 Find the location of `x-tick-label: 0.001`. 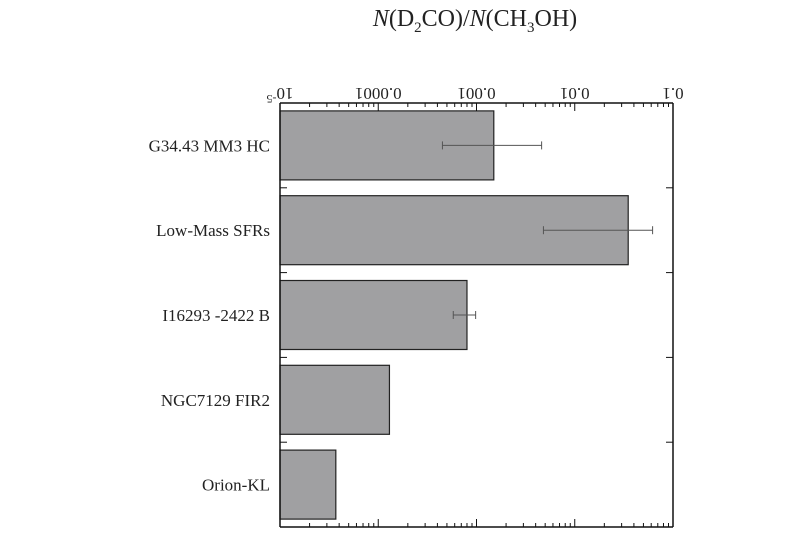

x-tick-label: 0.001 is located at coordinates (476, 93).